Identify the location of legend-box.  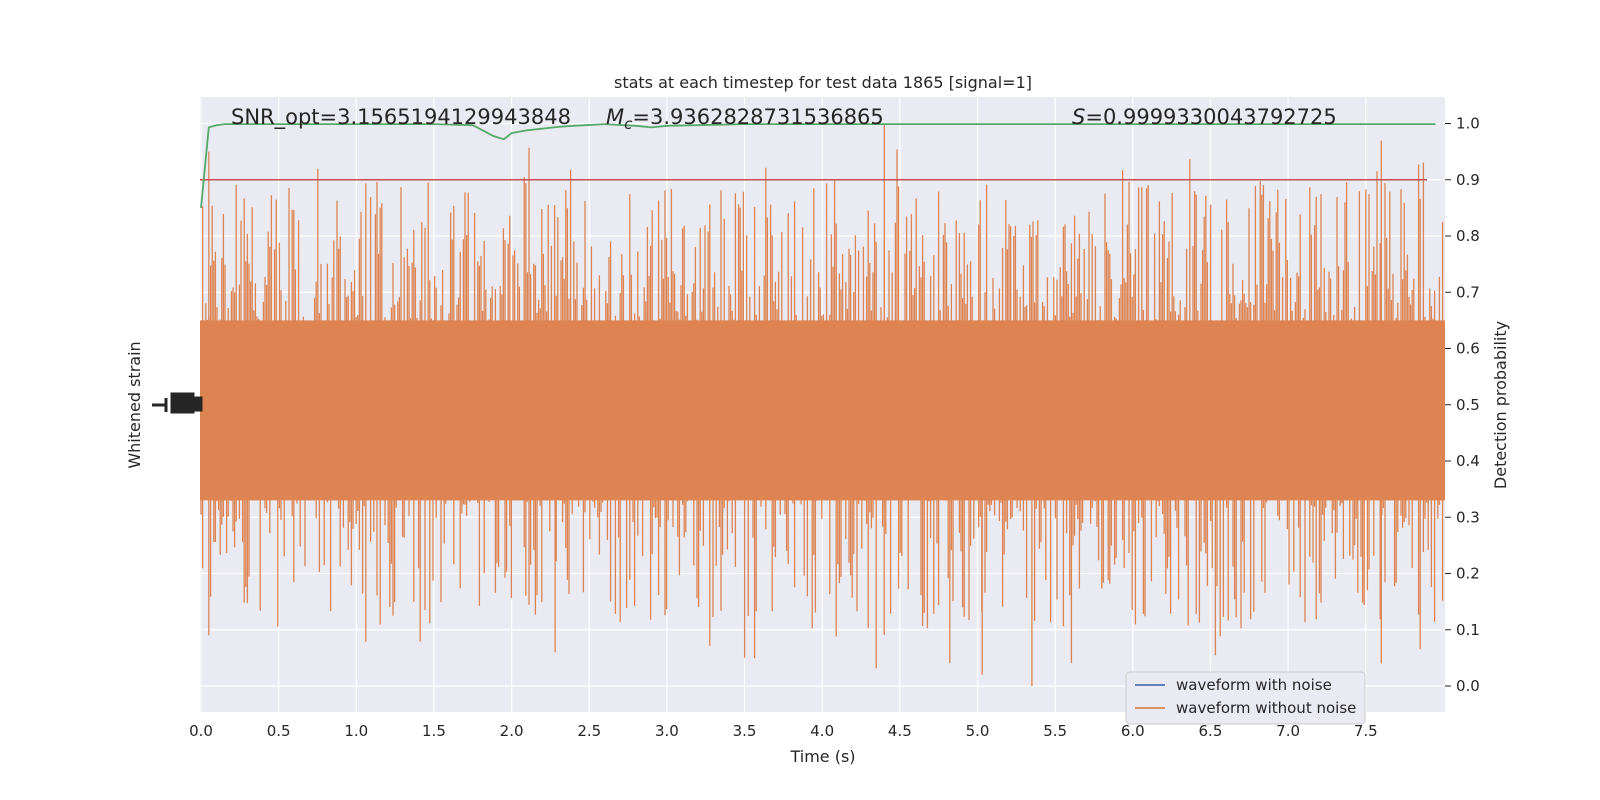
(1245, 698).